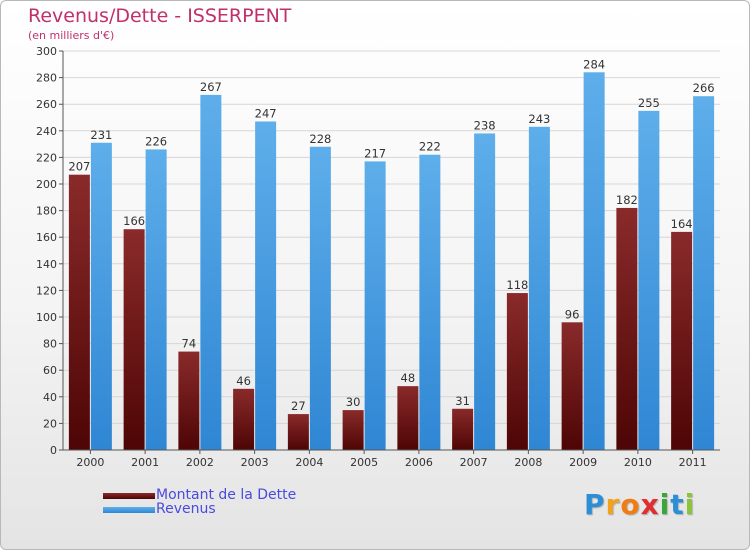  What do you see at coordinates (101, 135) in the screenshot?
I see `data-label-revenus: 231` at bounding box center [101, 135].